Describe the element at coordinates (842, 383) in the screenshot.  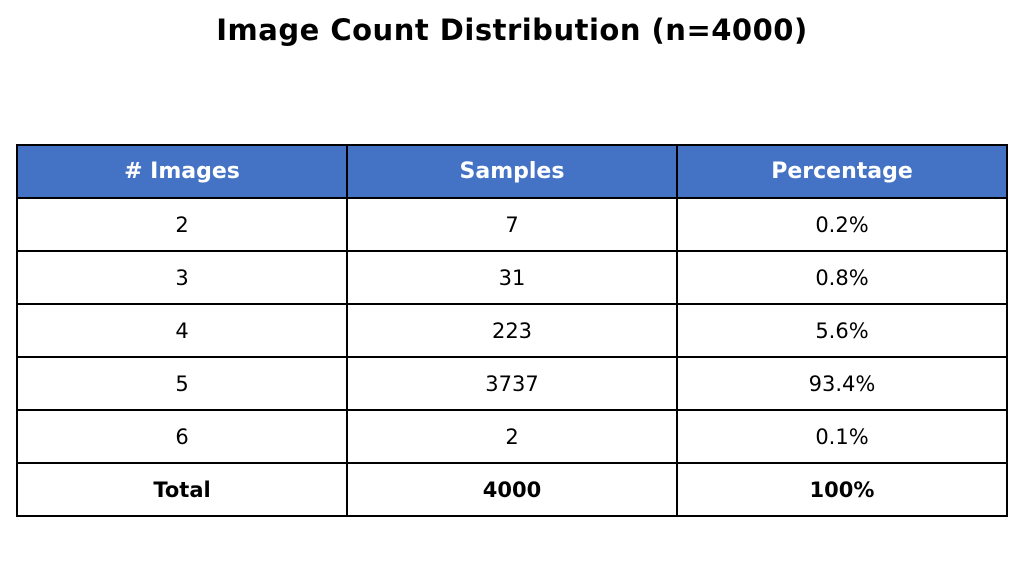
I see `table-cell-percentage: 93.4%` at that location.